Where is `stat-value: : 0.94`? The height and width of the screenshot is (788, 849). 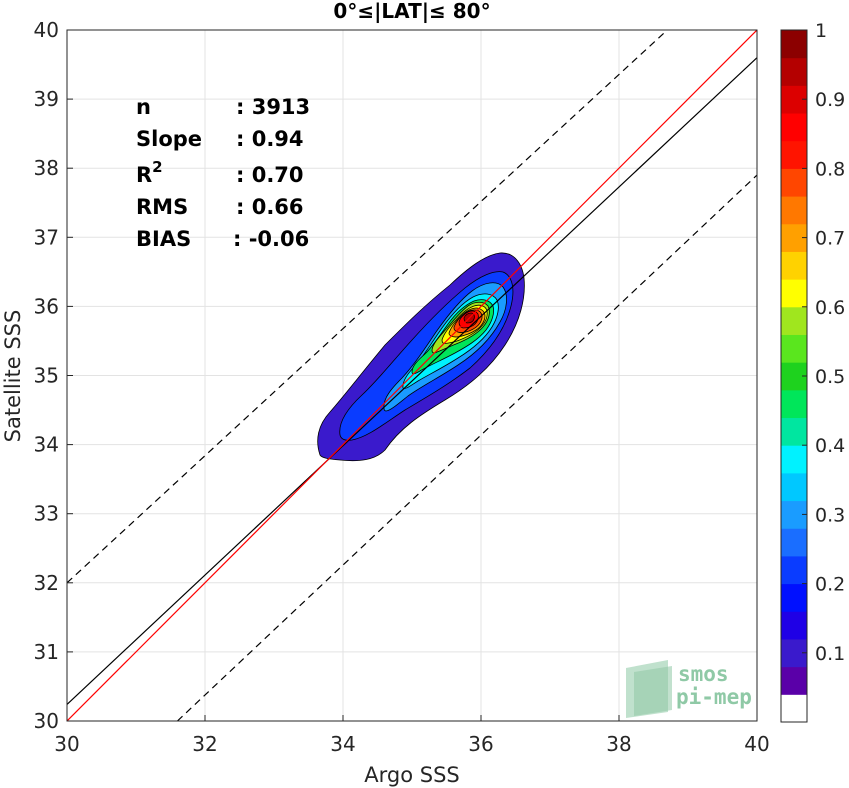 stat-value: : 0.94 is located at coordinates (270, 139).